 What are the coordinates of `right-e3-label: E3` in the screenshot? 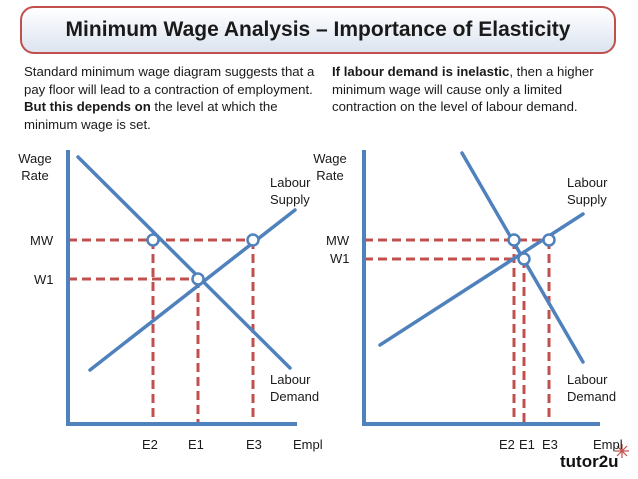 It's located at (550, 444).